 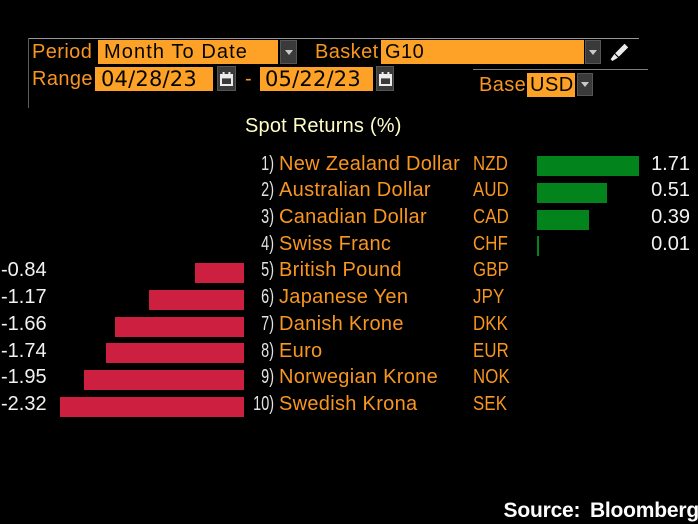 I want to click on row-rank: 10), so click(x=263, y=403).